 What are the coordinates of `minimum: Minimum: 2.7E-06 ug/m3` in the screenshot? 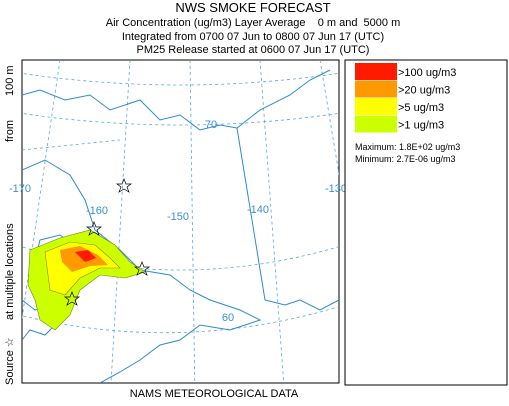 It's located at (405, 159).